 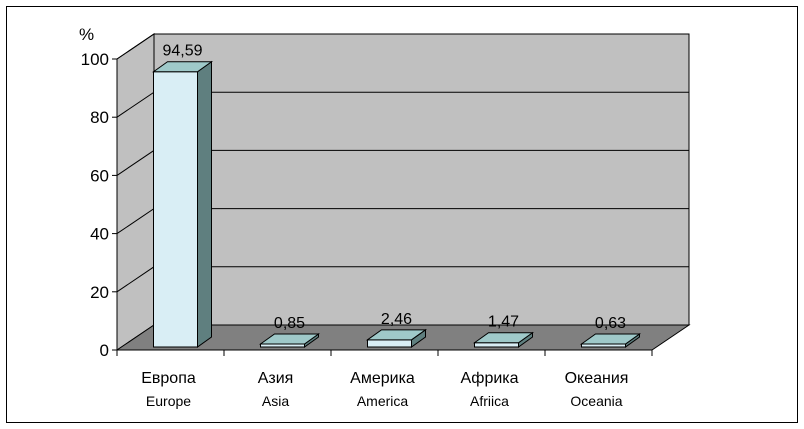 I want to click on category-sublabel: America, so click(x=383, y=401).